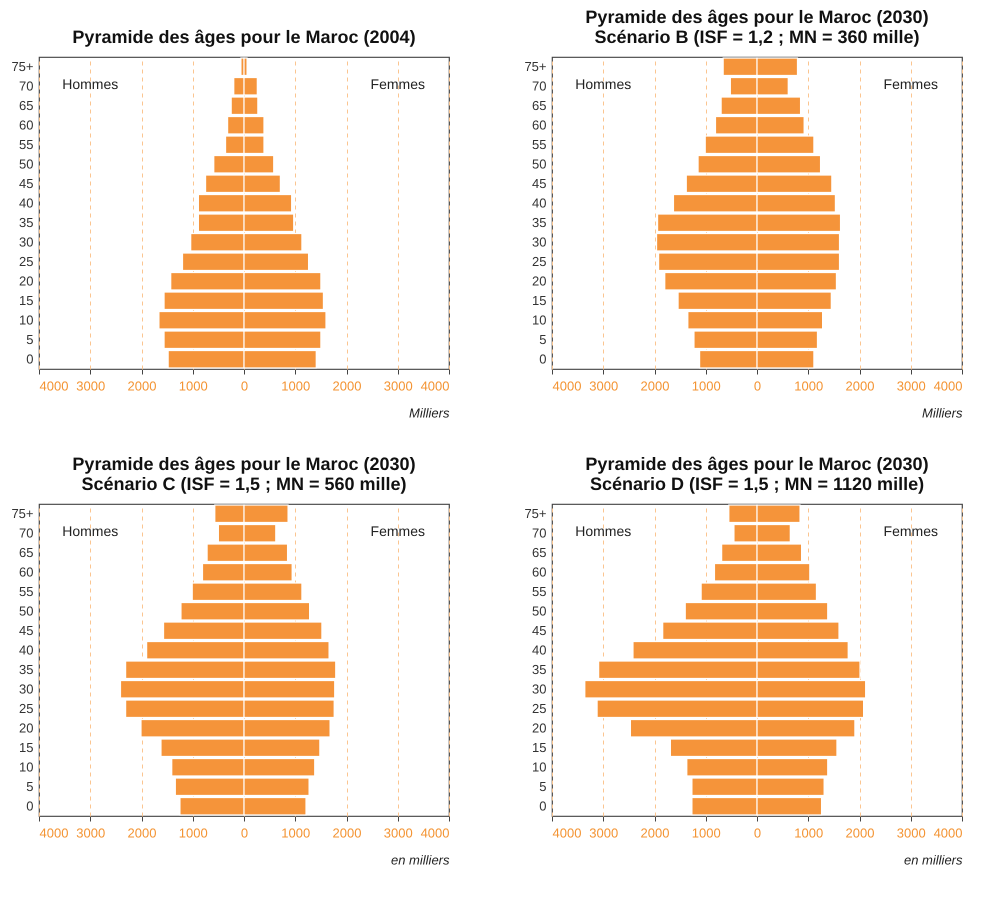 Image resolution: width=996 pixels, height=922 pixels. What do you see at coordinates (933, 860) in the screenshot?
I see `x-axis-title: en milliers` at bounding box center [933, 860].